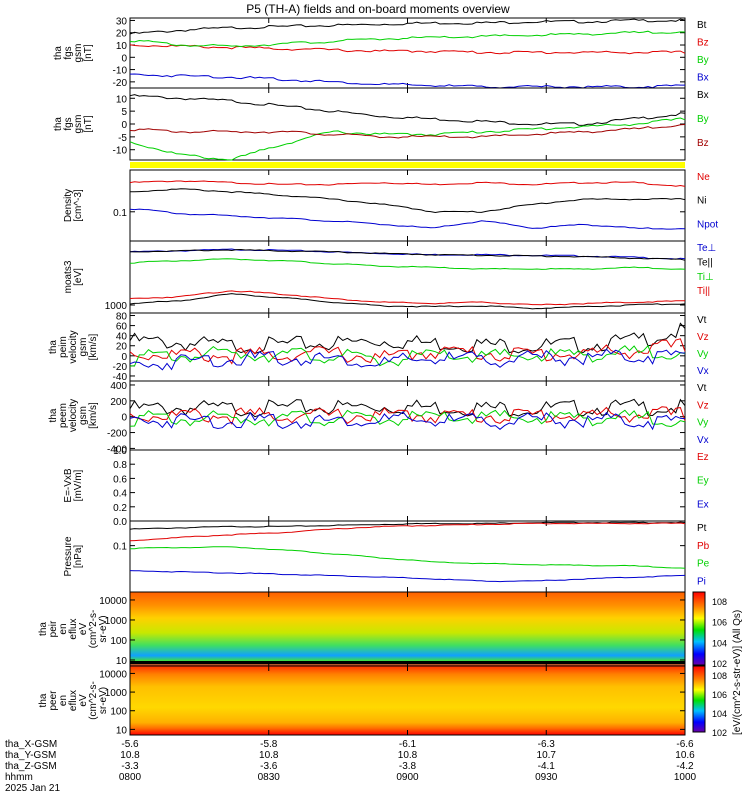 Image resolution: width=750 pixels, height=805 pixels. What do you see at coordinates (122, 337) in the screenshot?
I see `y-tick-label: 40` at bounding box center [122, 337].